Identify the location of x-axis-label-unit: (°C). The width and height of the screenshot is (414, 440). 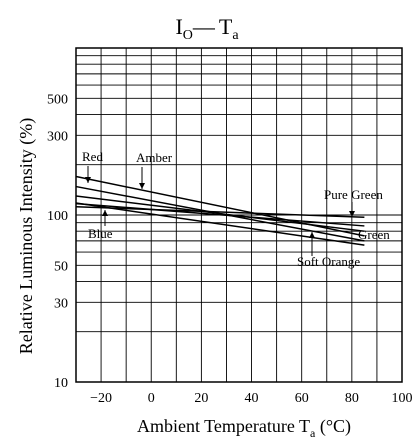
(333, 426).